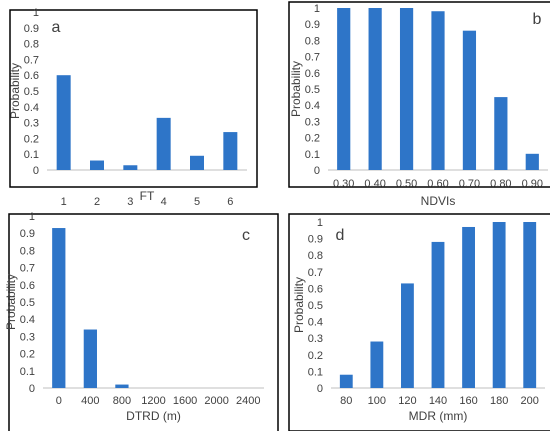 This screenshot has height=431, width=550. I want to click on x-tick-label: 0.40, so click(374, 184).